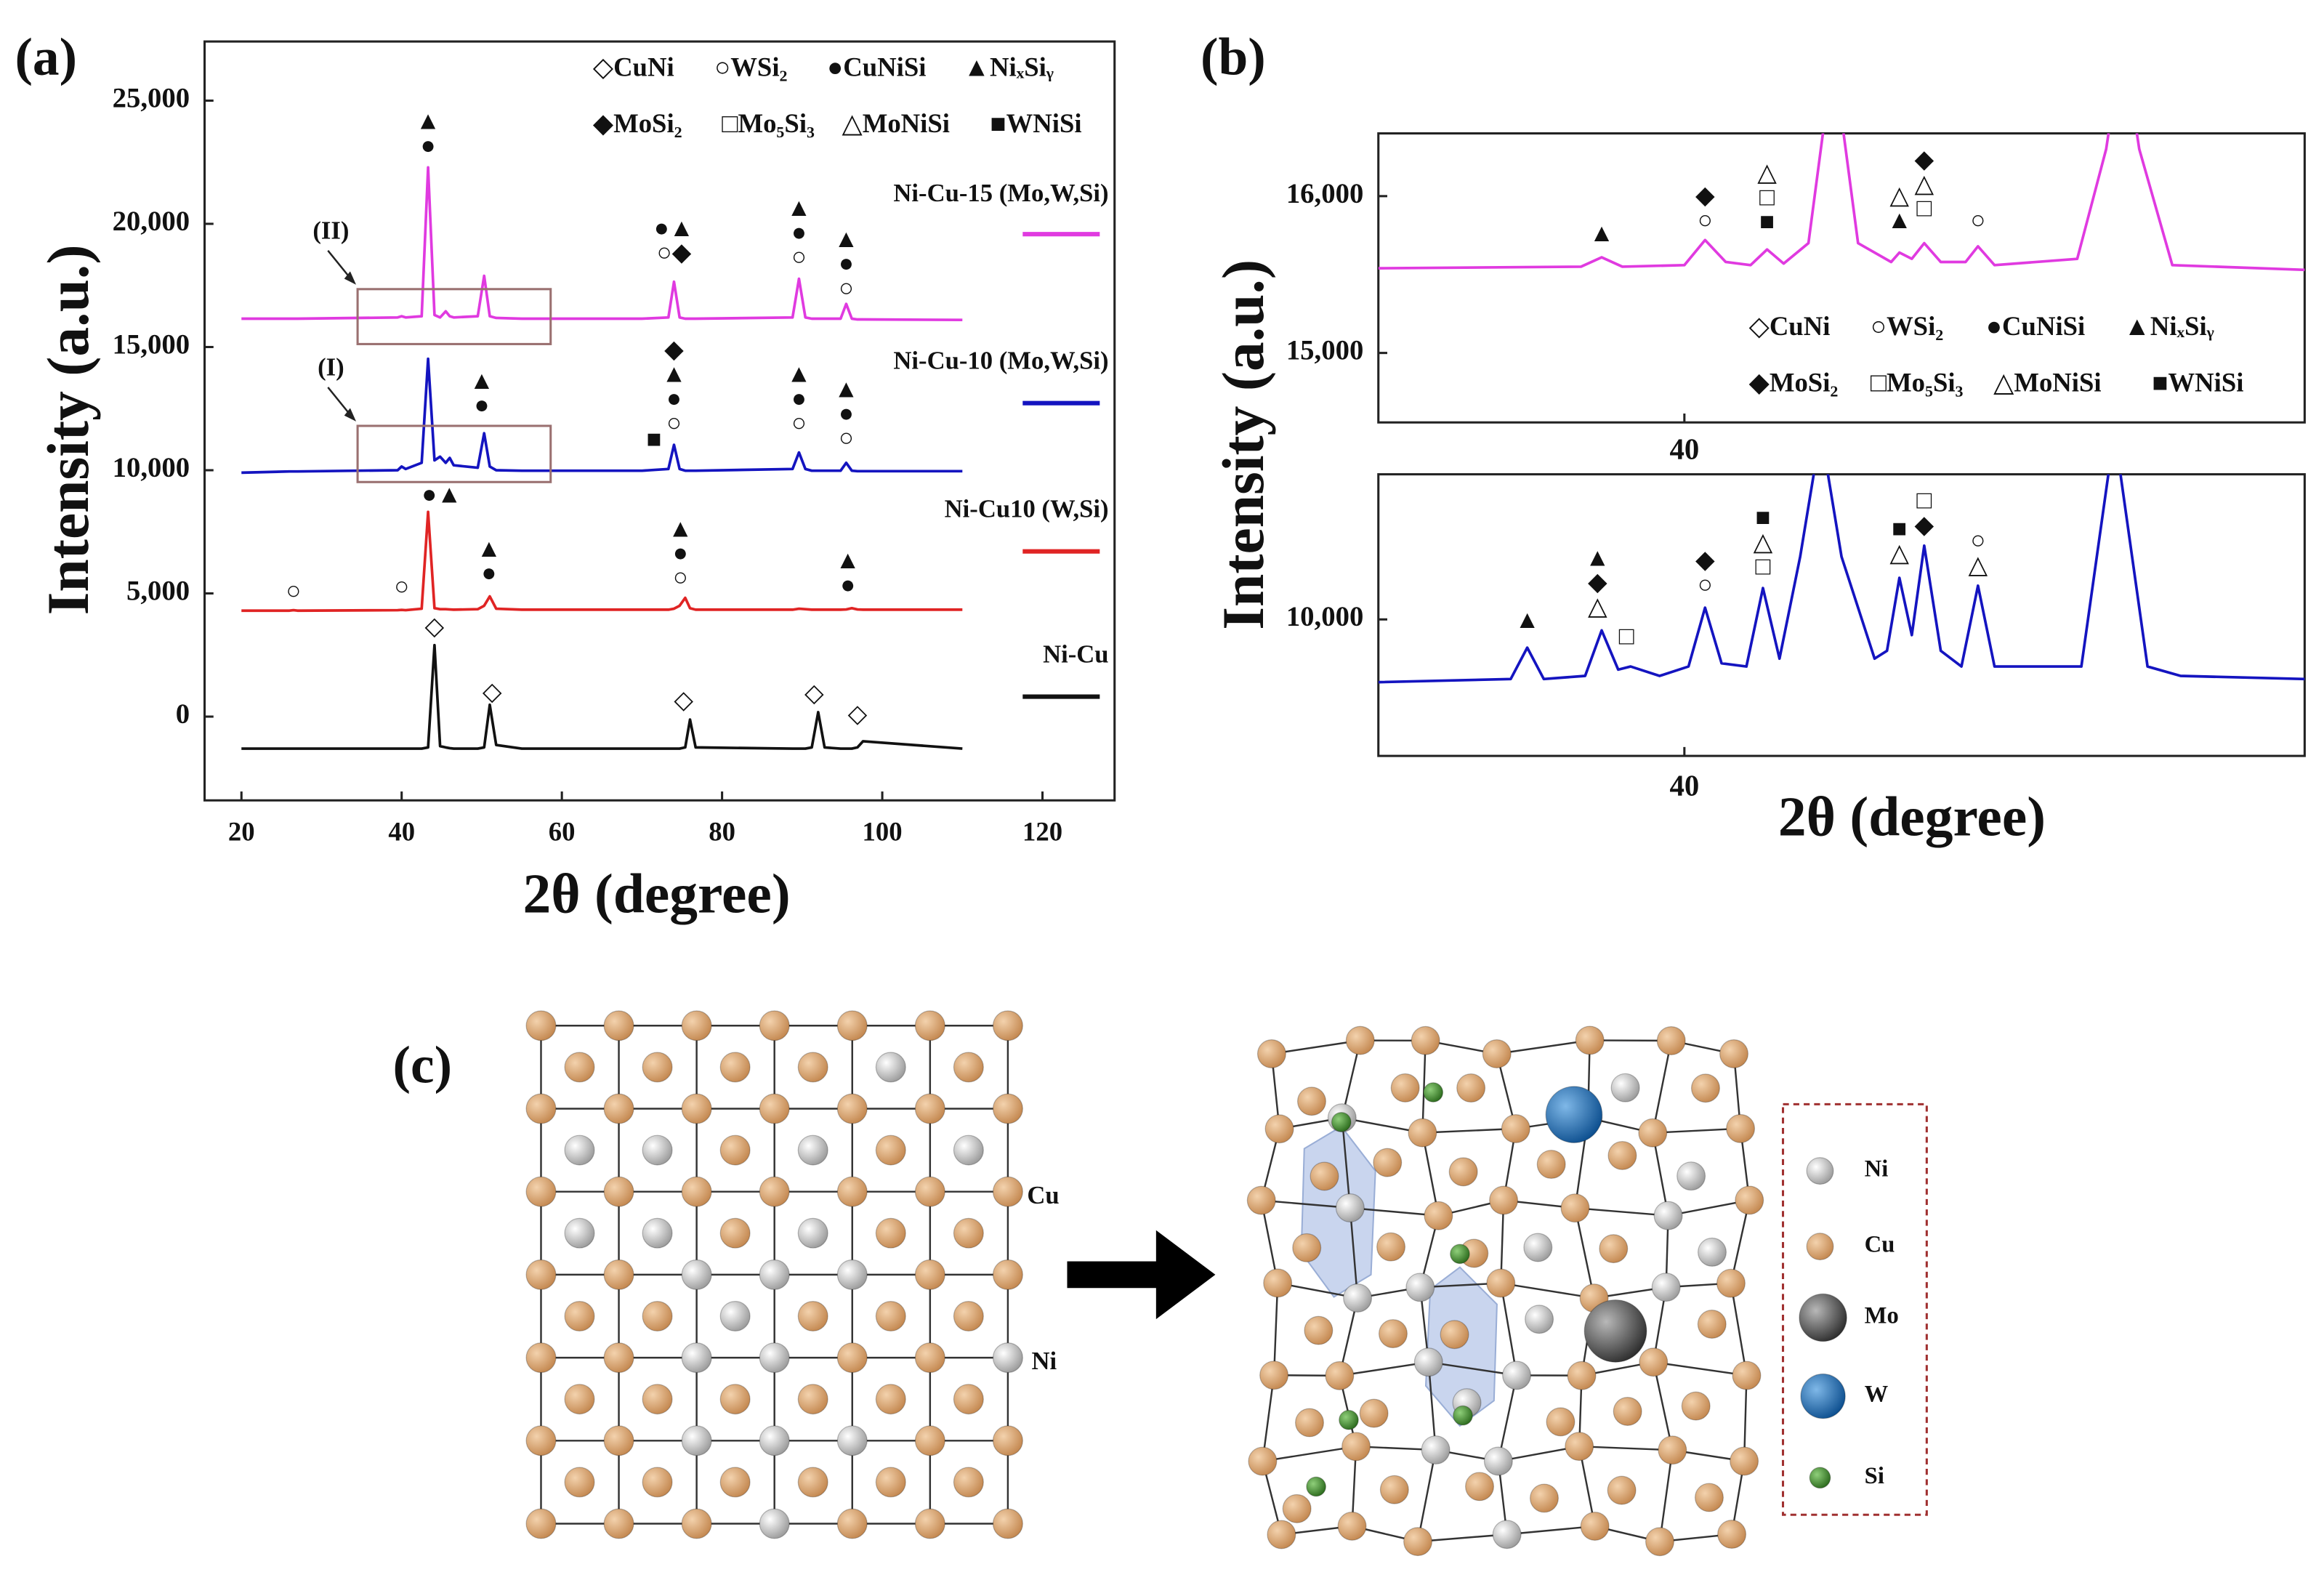  What do you see at coordinates (1855, 1309) in the screenshot?
I see `legend-box` at bounding box center [1855, 1309].